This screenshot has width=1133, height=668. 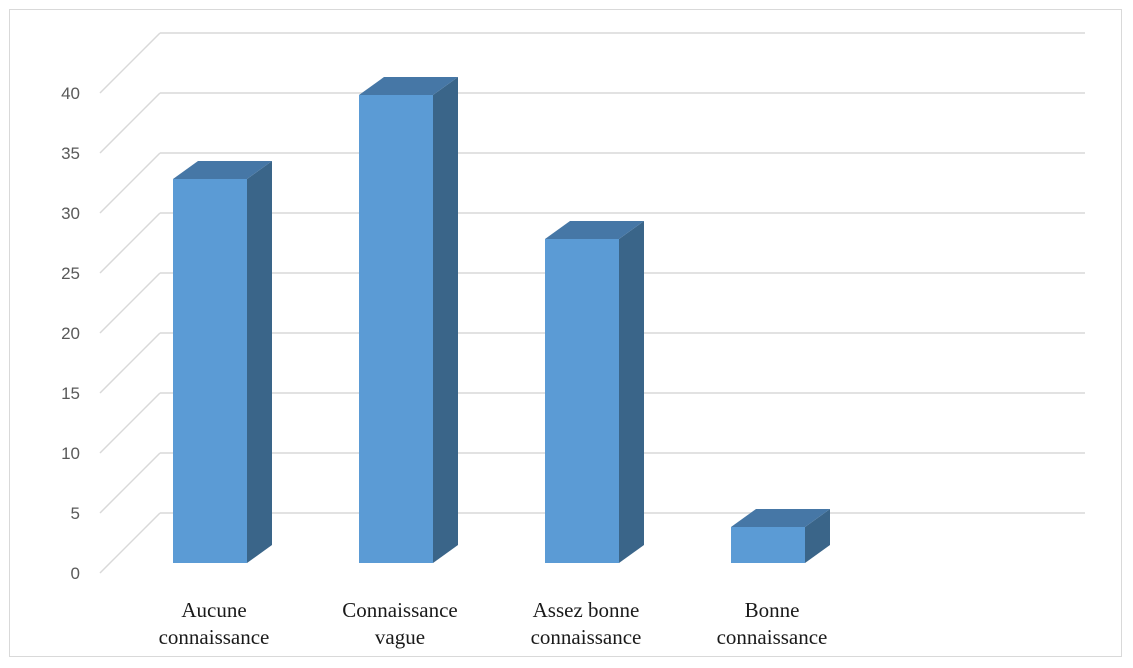 I want to click on y-axis-ticks: 0 5 10 15 20 25 30 35 40, so click(x=70, y=333).